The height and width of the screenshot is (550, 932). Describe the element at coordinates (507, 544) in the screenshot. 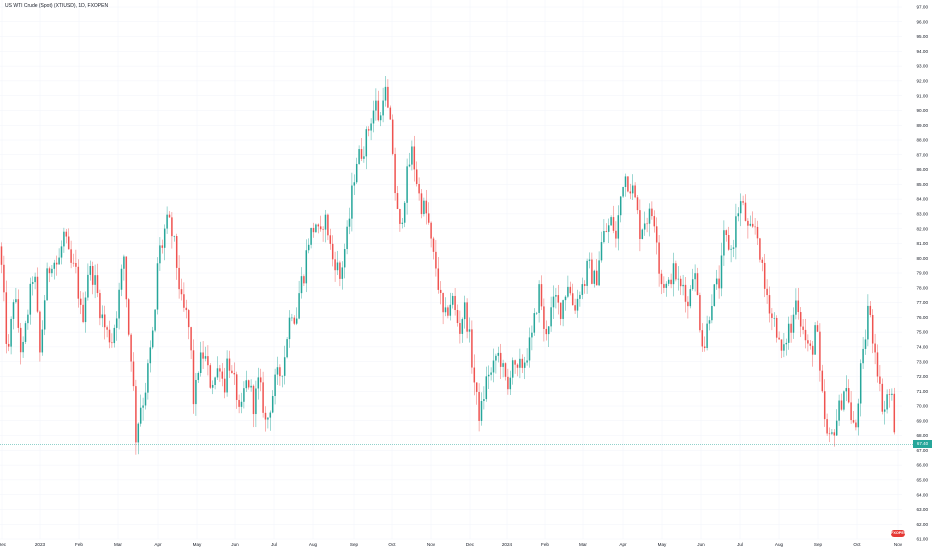

I see `x-tick-label: 2024` at that location.